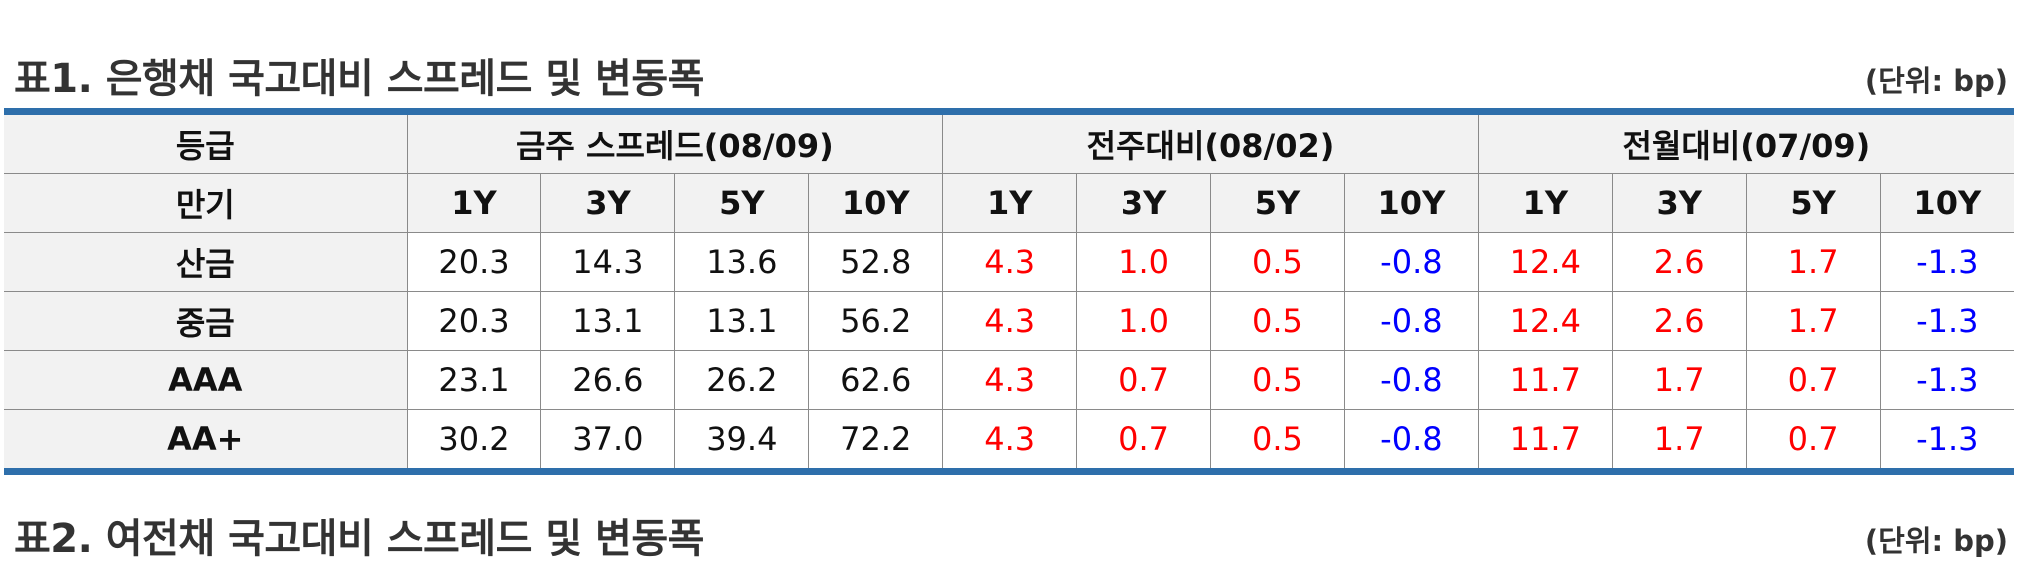  What do you see at coordinates (608, 438) in the screenshot?
I see `spread-cell: 37.0` at bounding box center [608, 438].